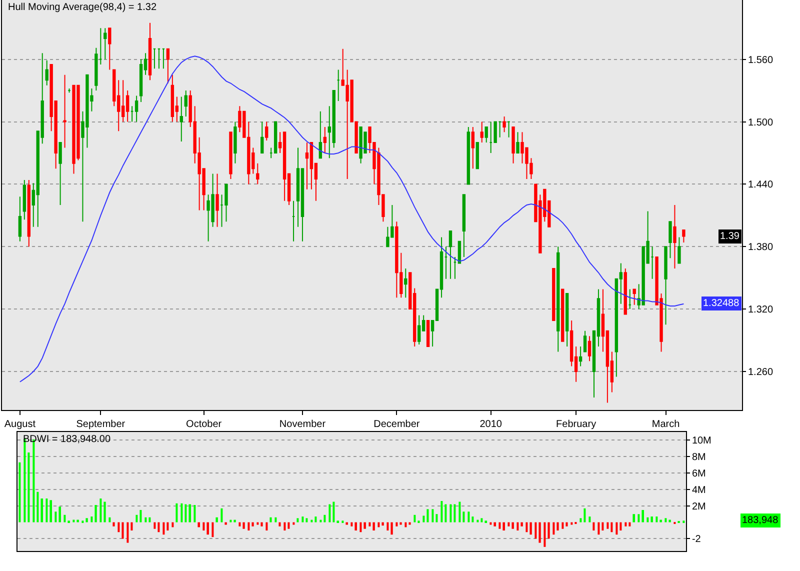 This screenshot has width=800, height=571. Describe the element at coordinates (761, 310) in the screenshot. I see `y-tick-label: 1.320` at that location.